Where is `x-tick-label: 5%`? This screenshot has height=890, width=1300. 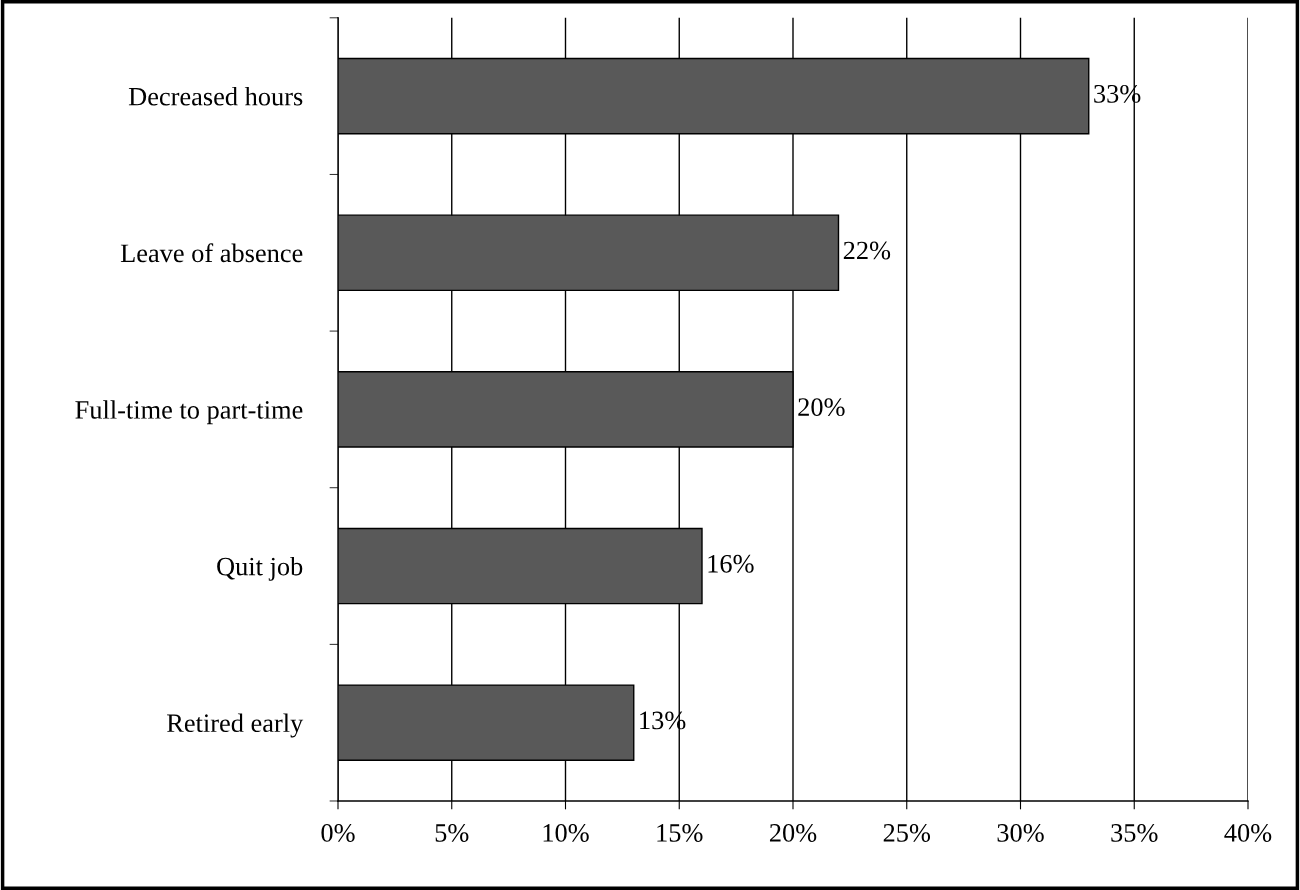
x-tick-label: 5% is located at coordinates (452, 832).